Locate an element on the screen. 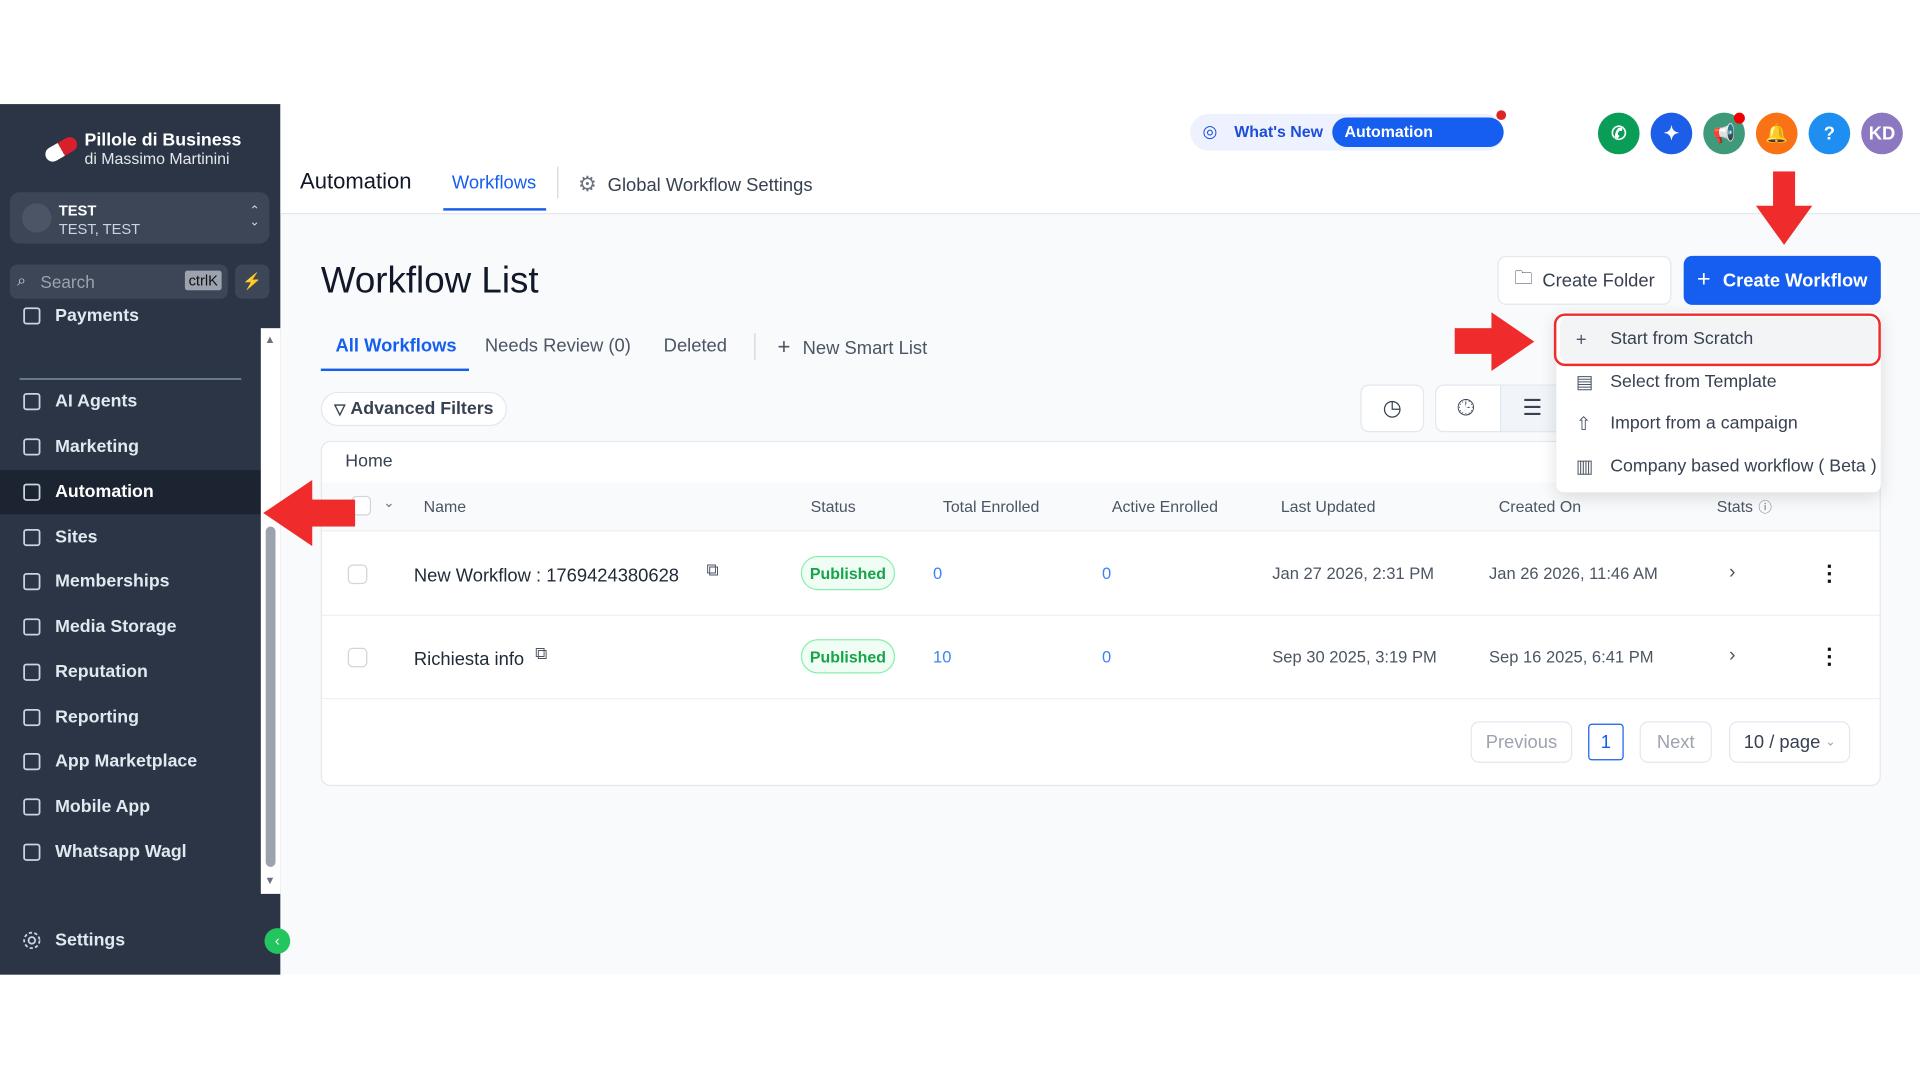 The image size is (1920, 1080). scroll-up-icon: ▲ is located at coordinates (270, 339).